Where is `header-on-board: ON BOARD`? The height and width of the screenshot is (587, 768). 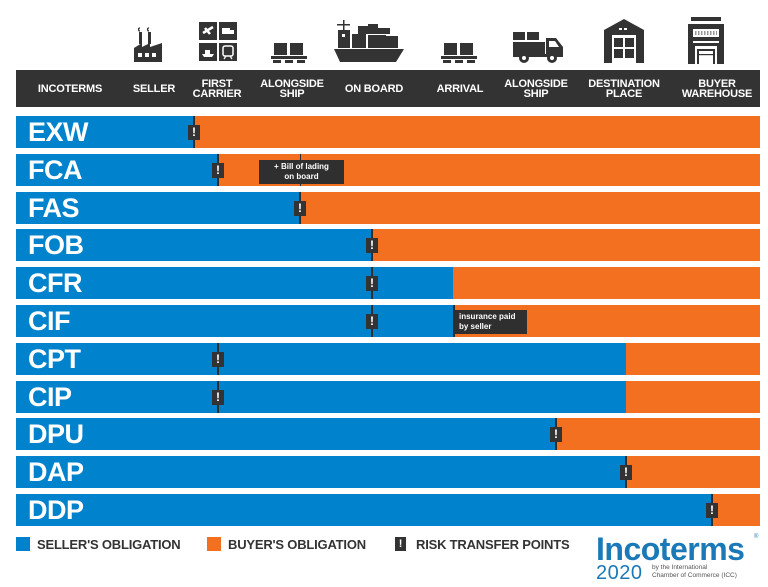
header-on-board: ON BOARD is located at coordinates (374, 88).